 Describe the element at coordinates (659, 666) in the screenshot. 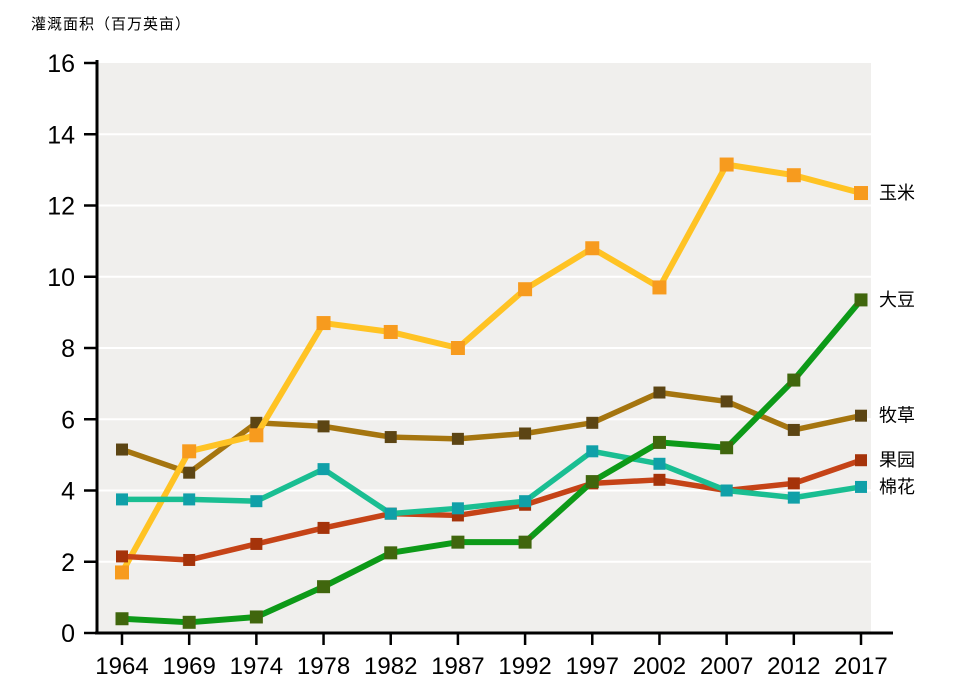

I see `x-tick-label: 2002` at that location.